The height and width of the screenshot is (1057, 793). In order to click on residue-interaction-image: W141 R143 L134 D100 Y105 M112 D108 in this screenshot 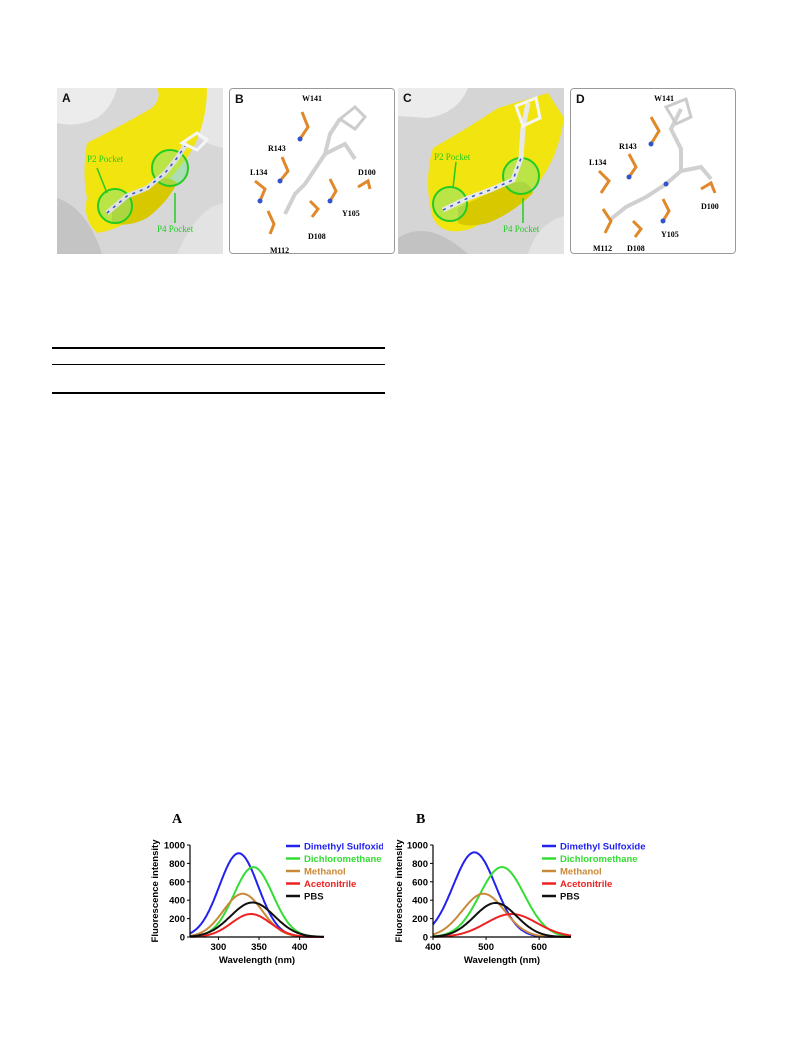, I will do `click(653, 171)`.